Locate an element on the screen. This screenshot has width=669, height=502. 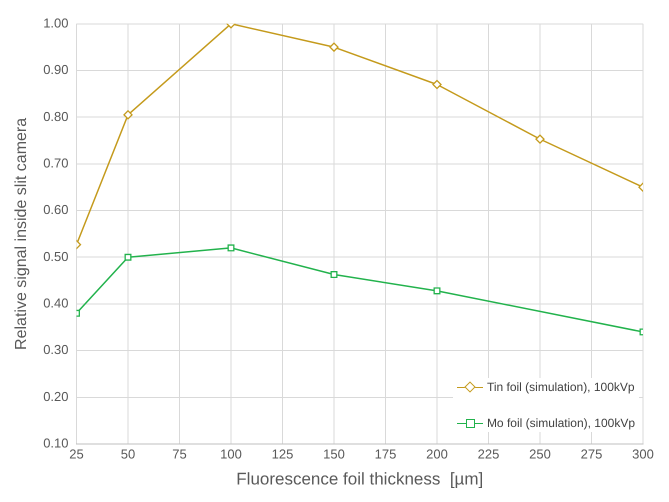
x-tick-label: 125 is located at coordinates (283, 454).